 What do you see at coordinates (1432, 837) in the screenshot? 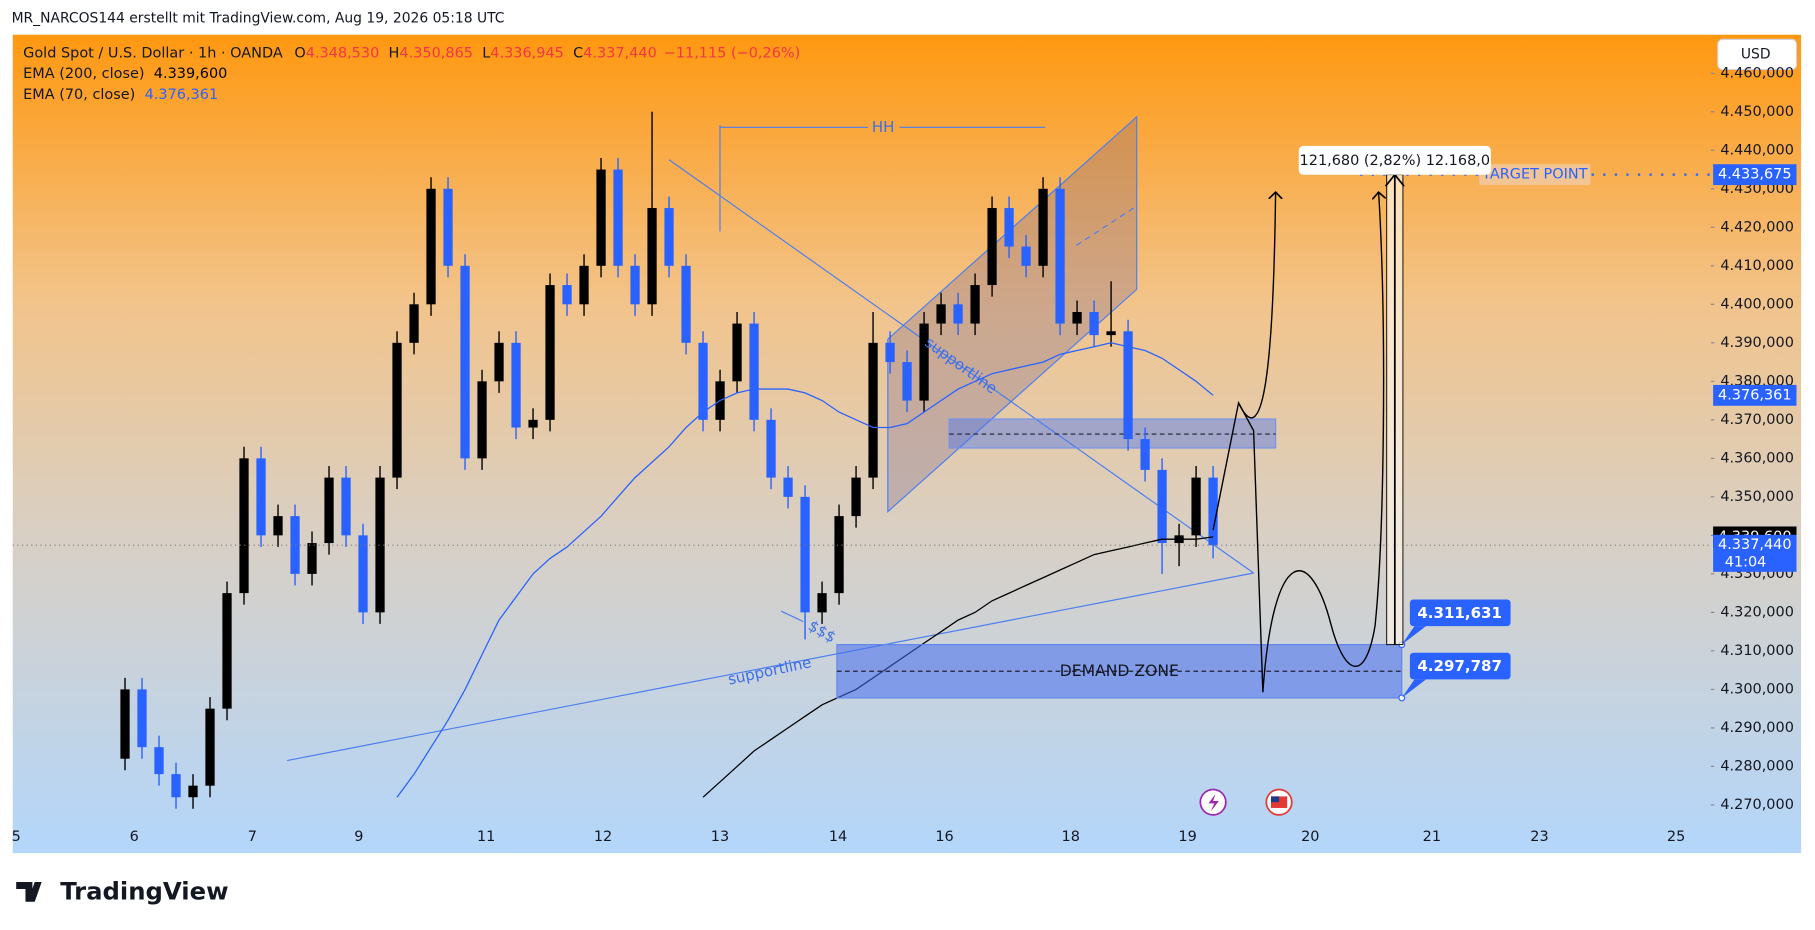
I see `x-tick-label: 21` at bounding box center [1432, 837].